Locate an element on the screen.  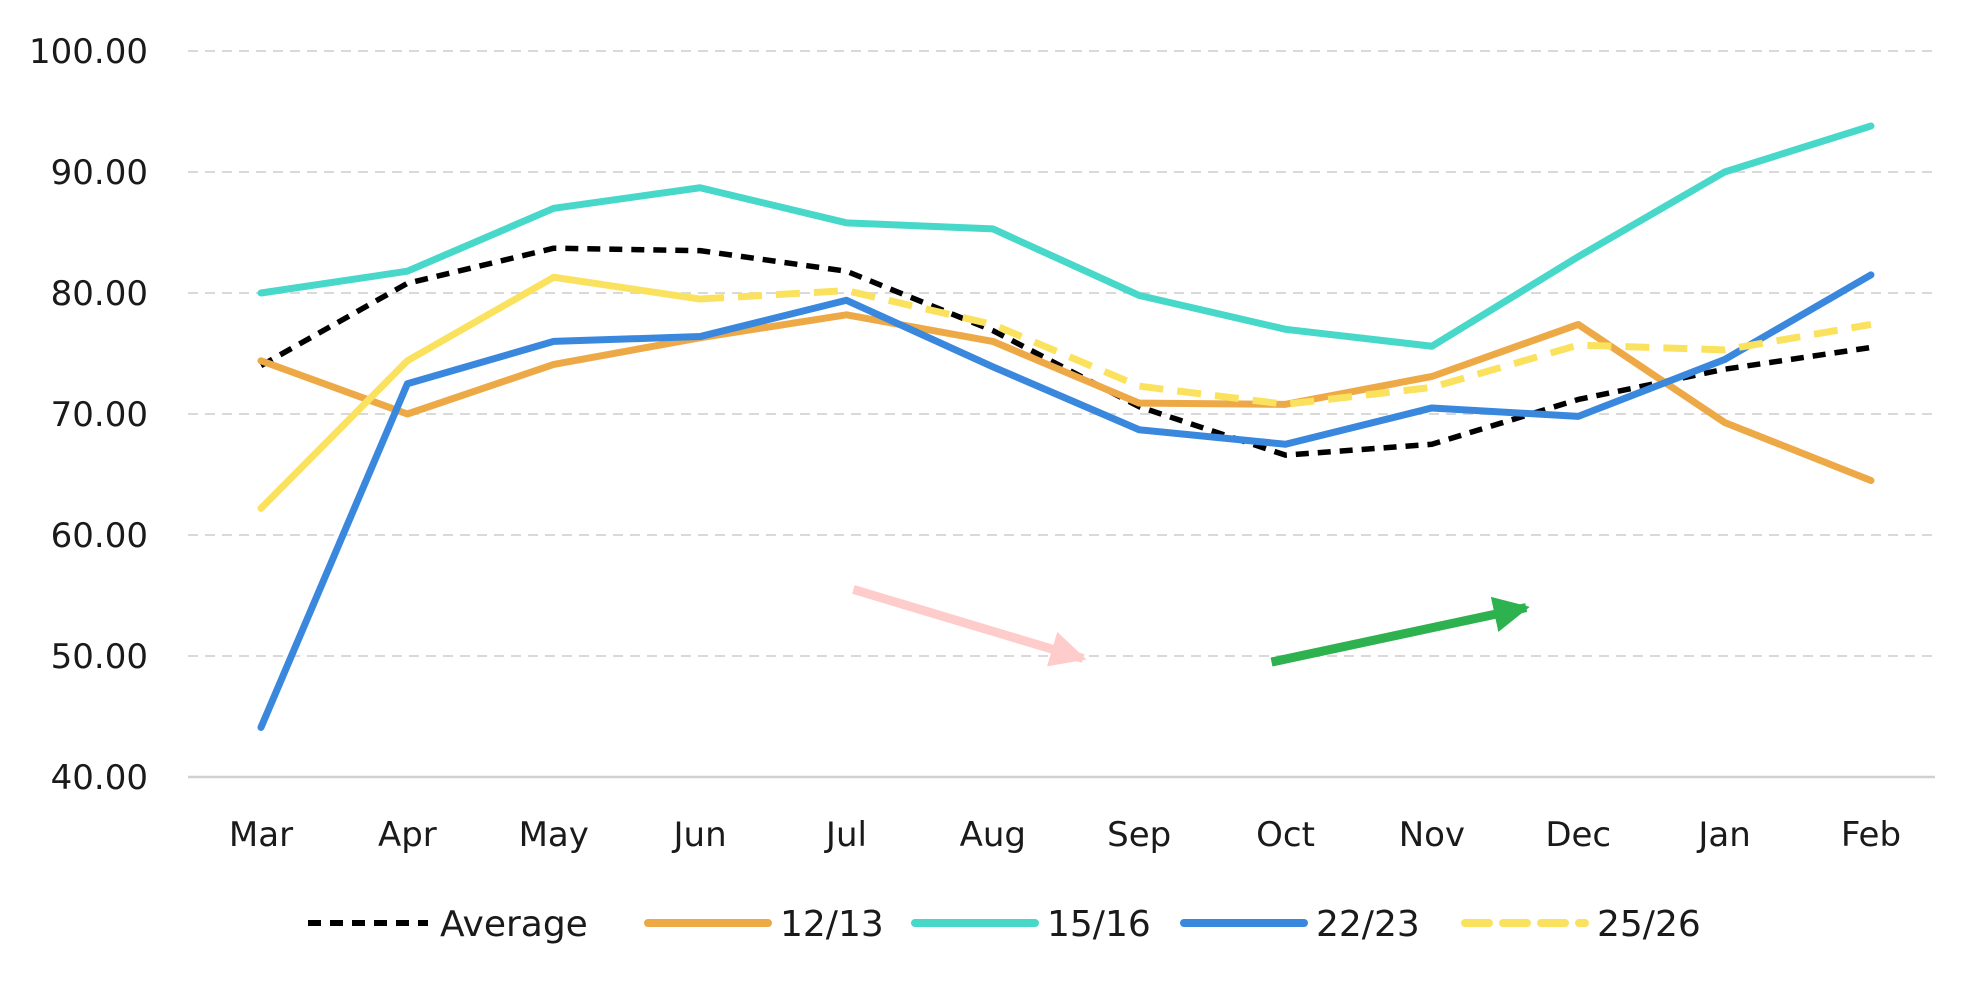
x-tick-label: Aug is located at coordinates (993, 835).